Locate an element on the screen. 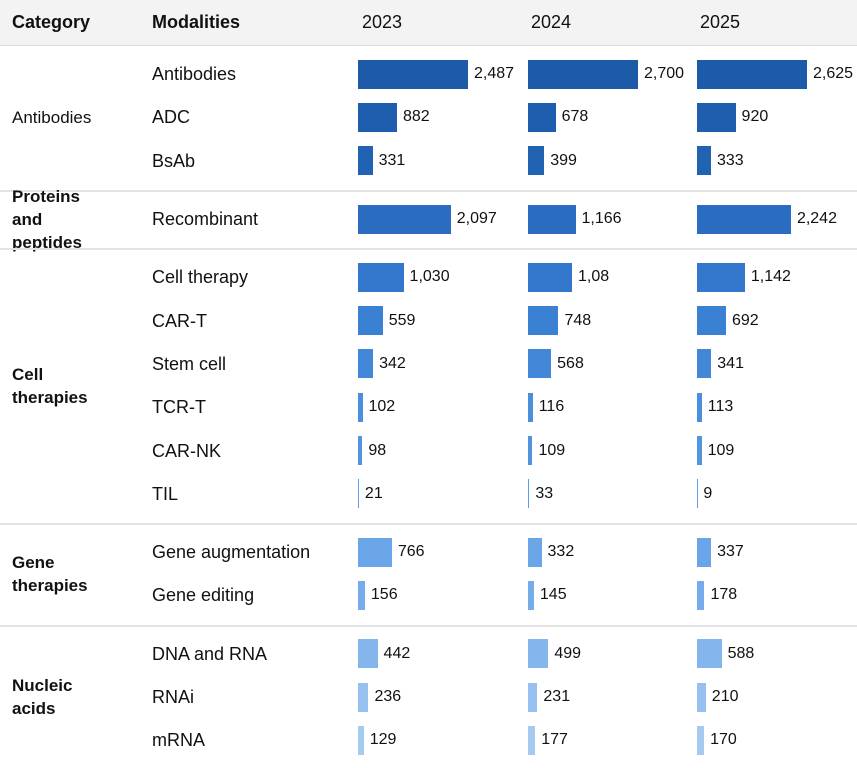  category-label: Antibodies is located at coordinates (52, 117).